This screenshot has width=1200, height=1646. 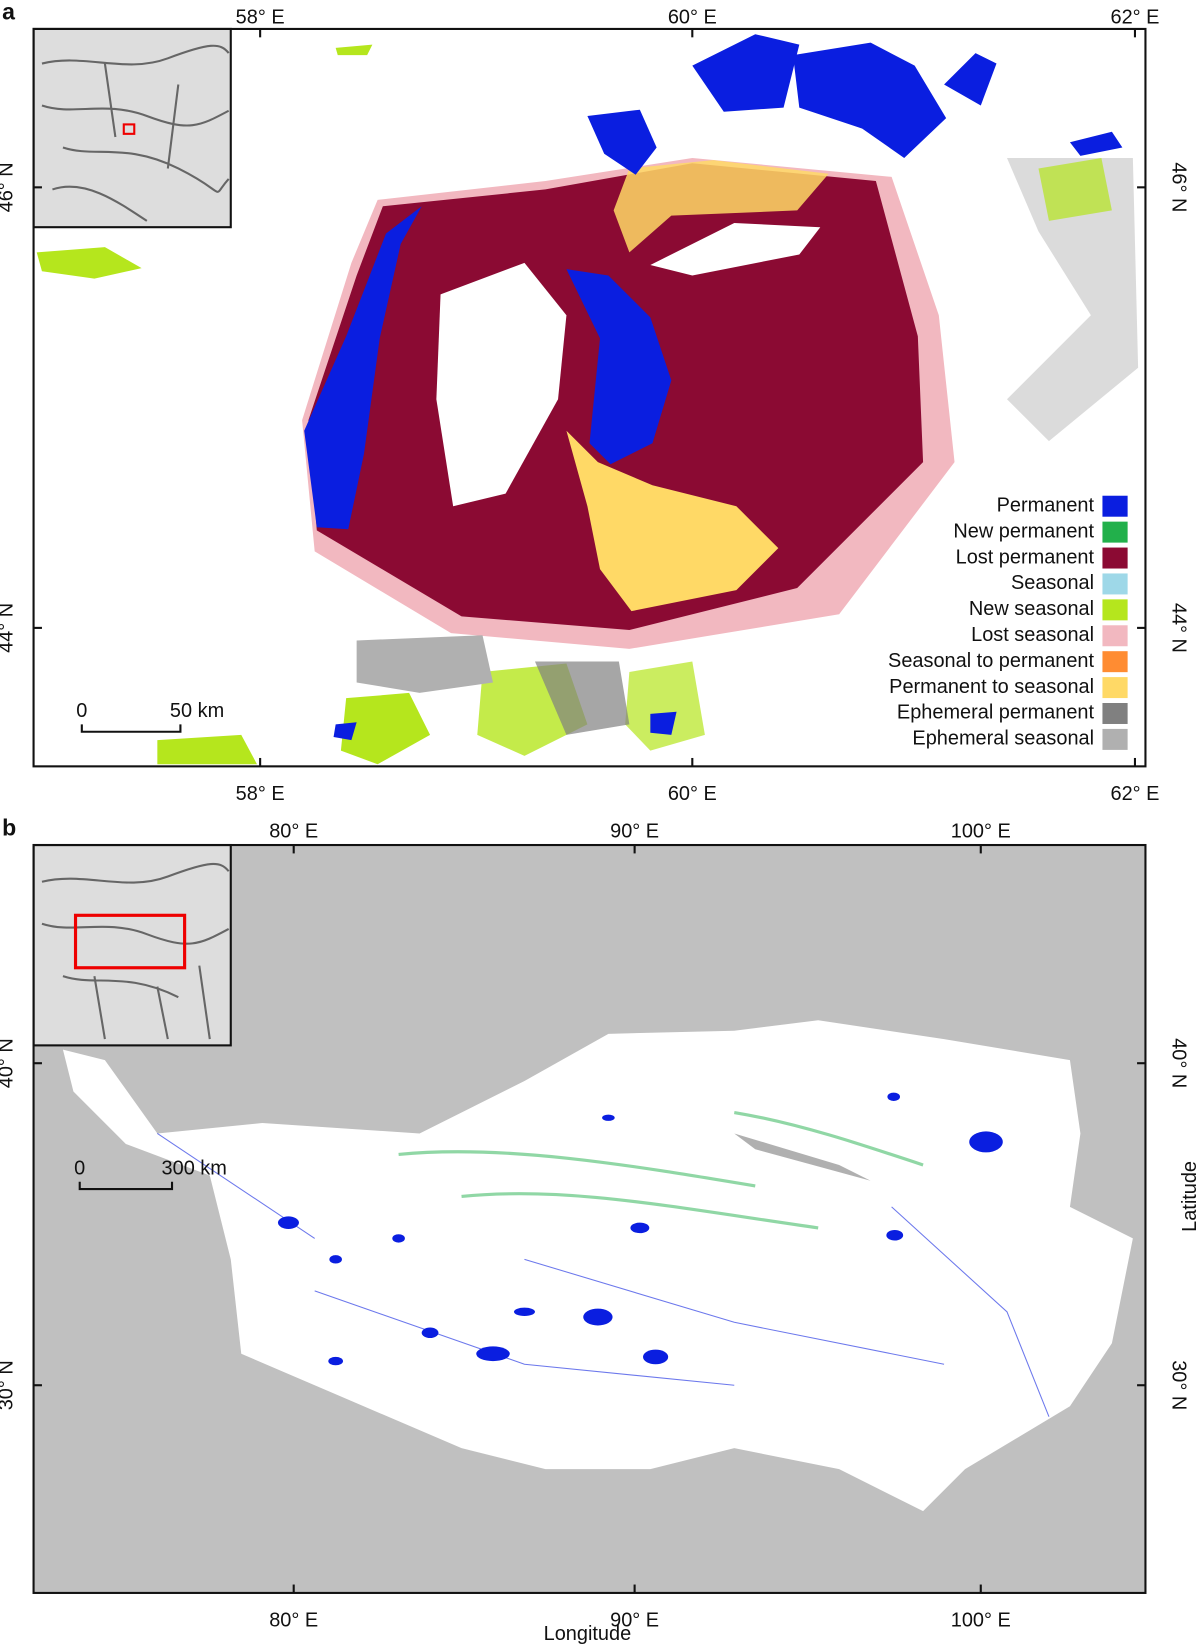 What do you see at coordinates (1032, 635) in the screenshot?
I see `legend-label: Lost seasonal` at bounding box center [1032, 635].